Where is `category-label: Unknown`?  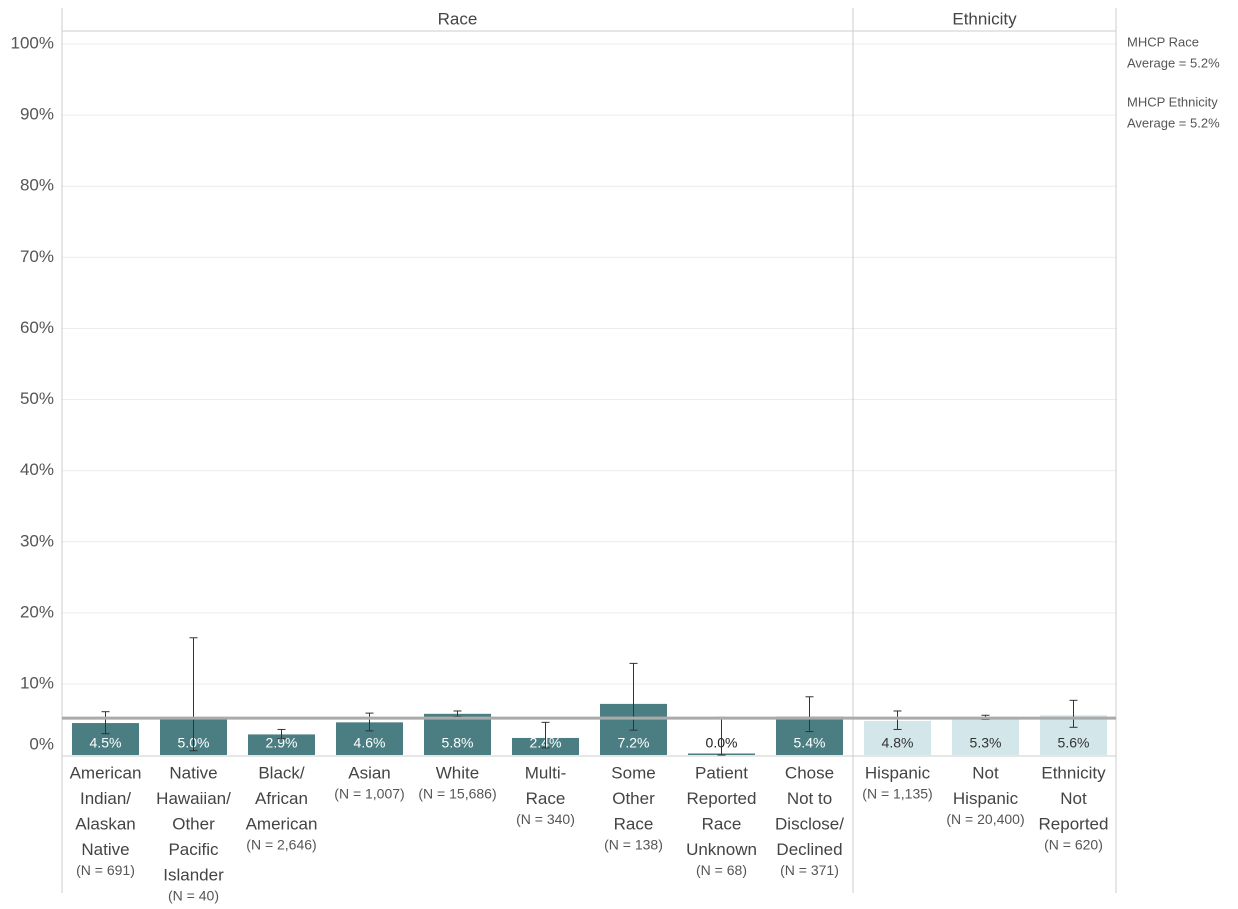 category-label: Unknown is located at coordinates (721, 849).